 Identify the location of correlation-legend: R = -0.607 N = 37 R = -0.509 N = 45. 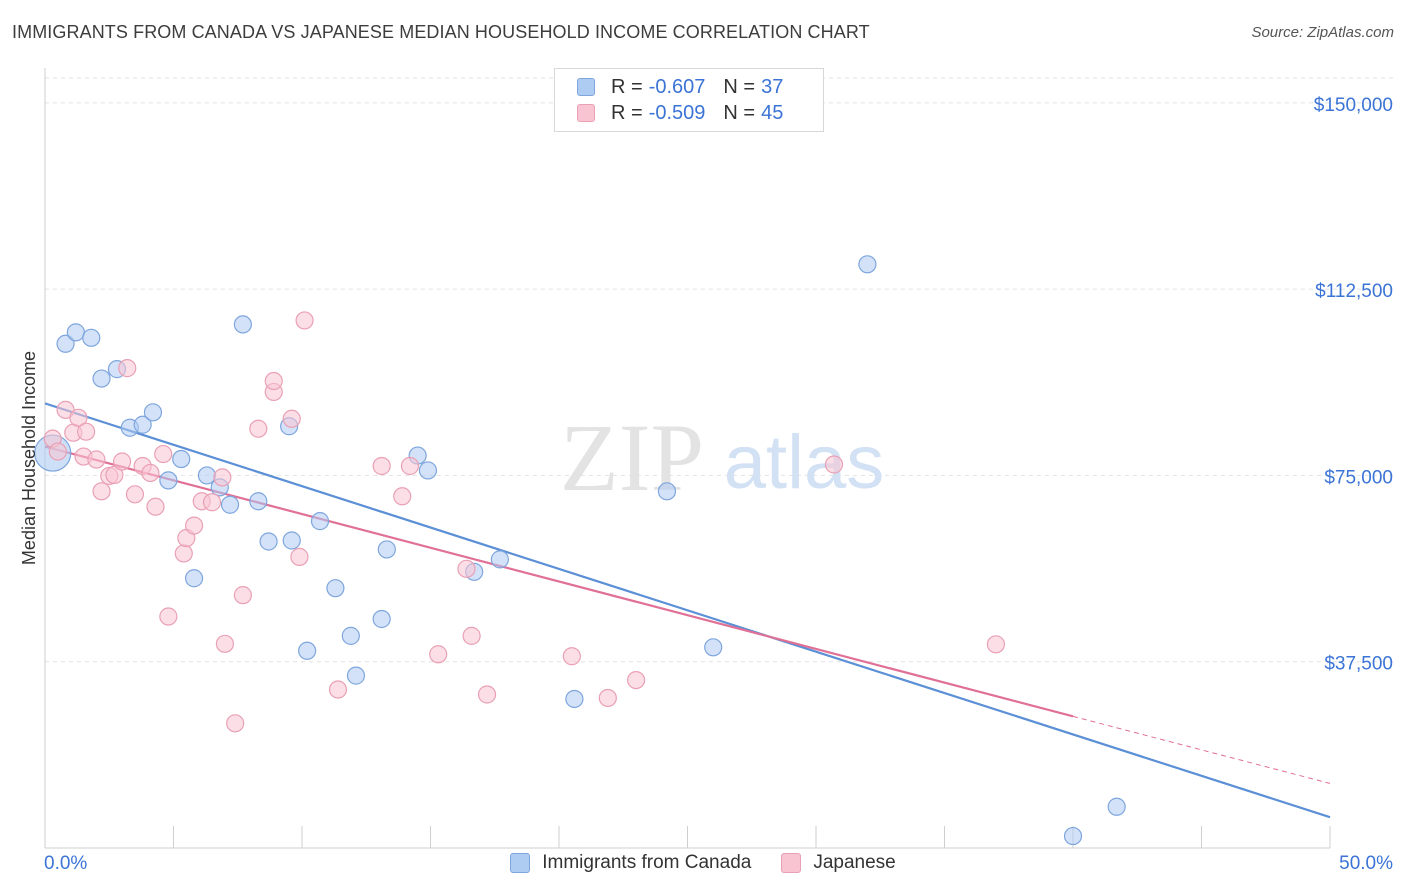
(689, 100).